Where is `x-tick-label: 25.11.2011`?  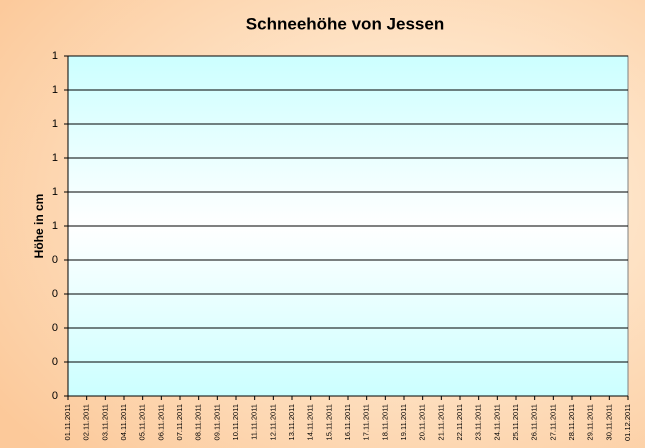 x-tick-label: 25.11.2011 is located at coordinates (515, 422).